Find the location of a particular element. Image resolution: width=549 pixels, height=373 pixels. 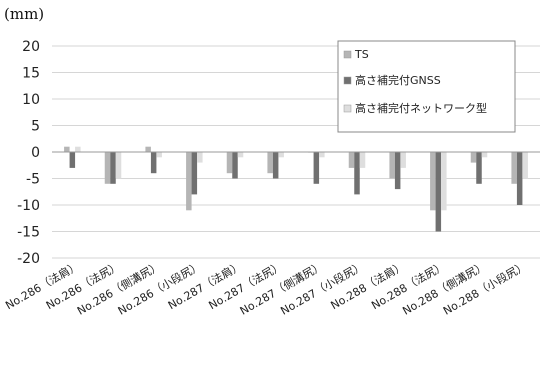

legend-box is located at coordinates (426, 86).